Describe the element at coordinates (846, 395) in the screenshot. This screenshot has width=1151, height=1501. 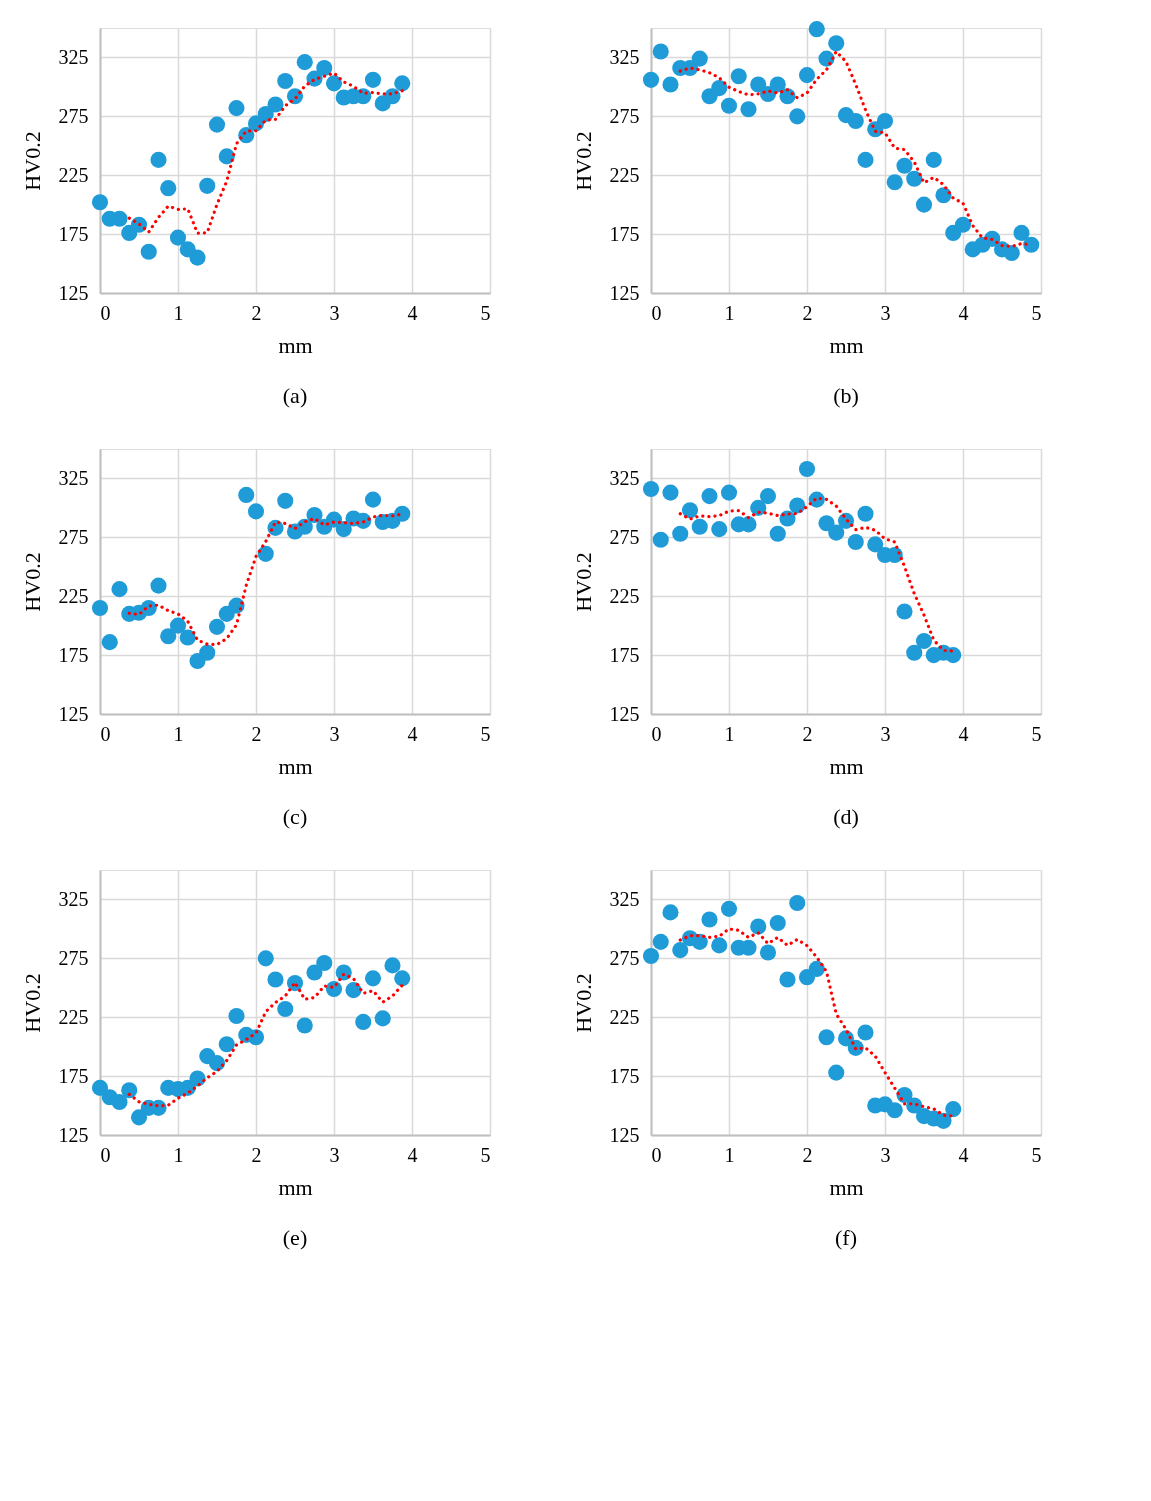
I see `text: (b)` at that location.